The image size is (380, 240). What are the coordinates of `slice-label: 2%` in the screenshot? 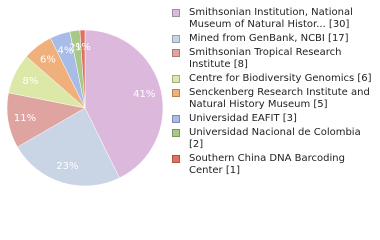 It's located at (77, 48).